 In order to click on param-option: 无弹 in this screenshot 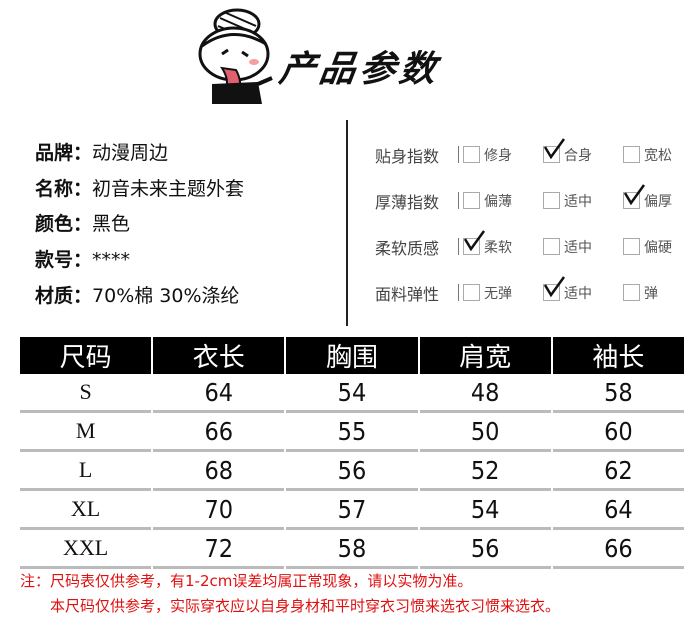, I will do `click(487, 293)`.